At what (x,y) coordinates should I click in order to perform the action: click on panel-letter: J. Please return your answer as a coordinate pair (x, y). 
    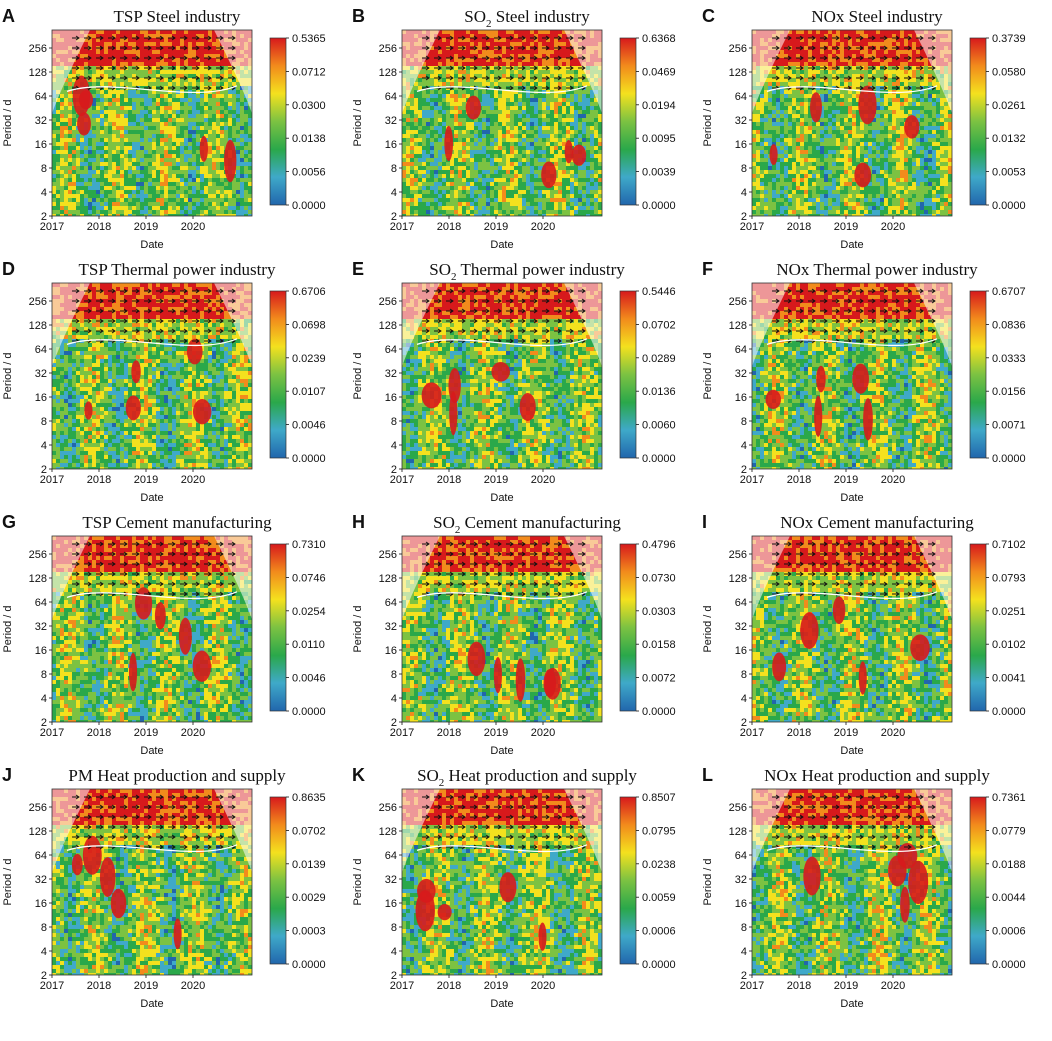
    Looking at the image, I should click on (7, 775).